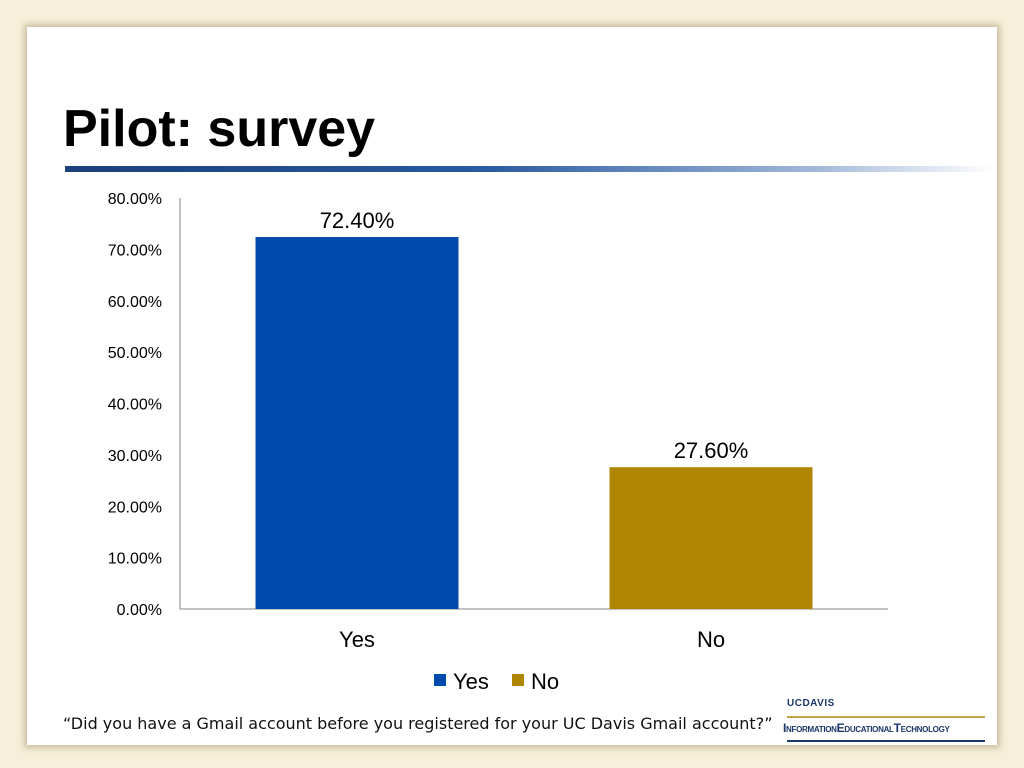 This screenshot has width=1024, height=768. Describe the element at coordinates (886, 717) in the screenshot. I see `logo-rule-top` at that location.